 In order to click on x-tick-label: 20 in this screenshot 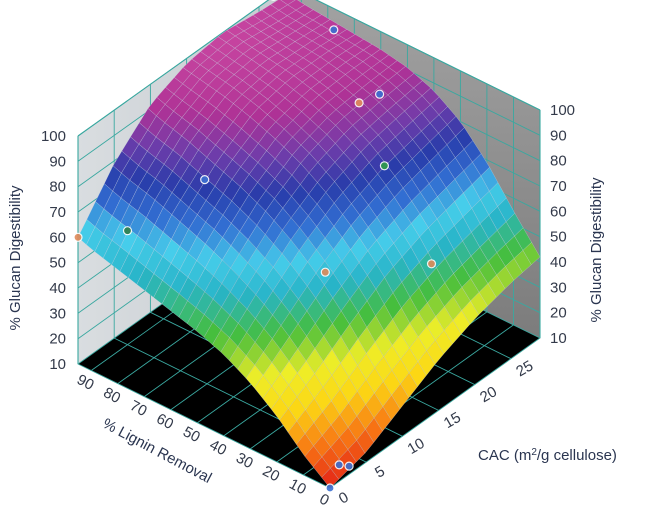, I will do `click(271, 474)`.